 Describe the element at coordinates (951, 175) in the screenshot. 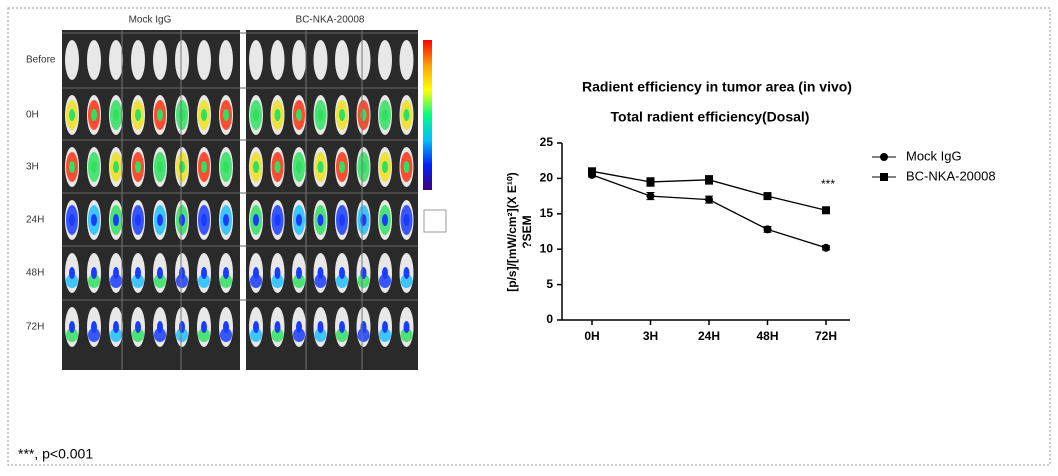

I see `legend-label: BC-NKA-20008` at that location.